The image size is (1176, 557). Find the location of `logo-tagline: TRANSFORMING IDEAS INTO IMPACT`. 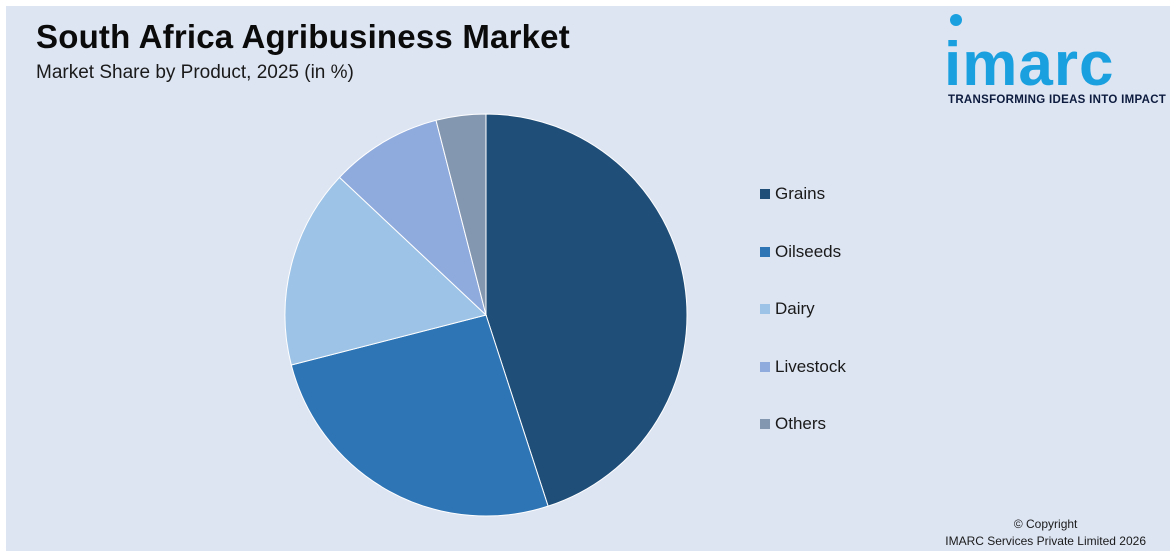

logo-tagline: TRANSFORMING IDEAS INTO IMPACT is located at coordinates (1057, 100).